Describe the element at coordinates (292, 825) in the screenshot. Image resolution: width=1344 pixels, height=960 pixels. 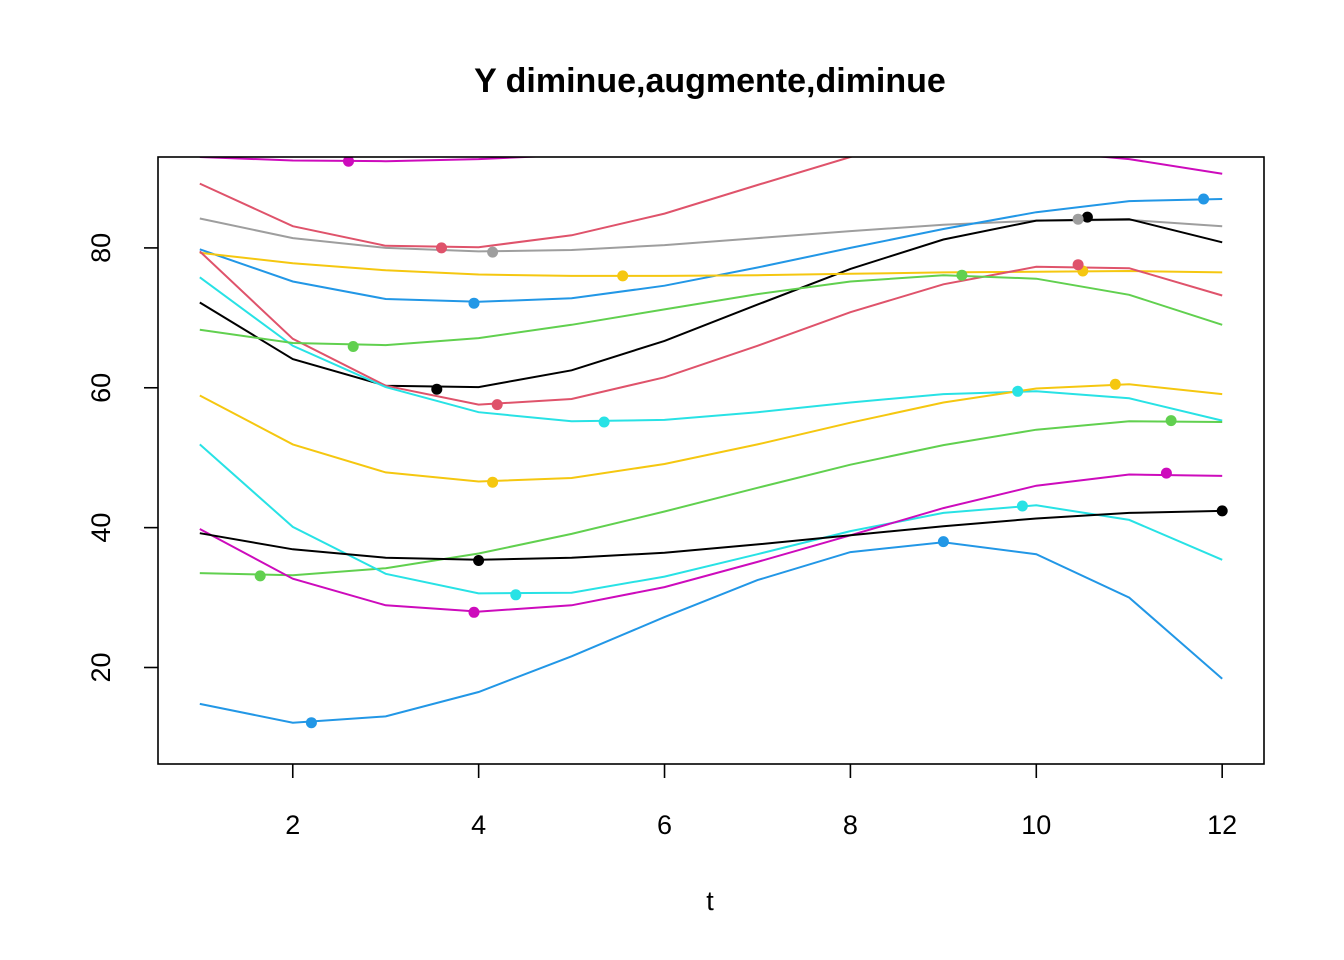
I see `x-tick-label: 2` at that location.